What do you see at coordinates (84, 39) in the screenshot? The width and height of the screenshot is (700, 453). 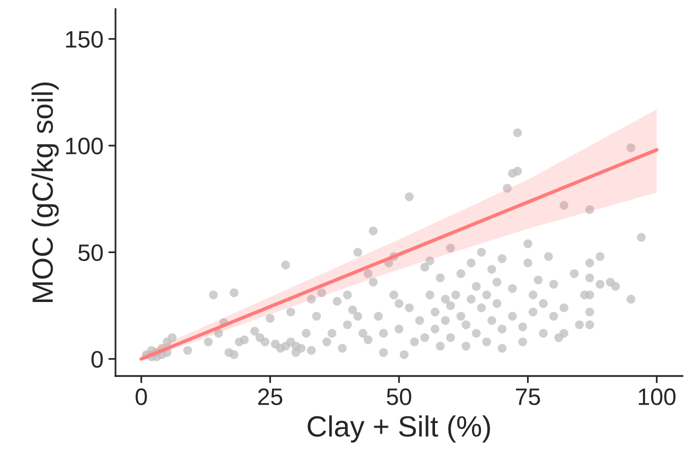 I see `y-tick-label: 150` at bounding box center [84, 39].